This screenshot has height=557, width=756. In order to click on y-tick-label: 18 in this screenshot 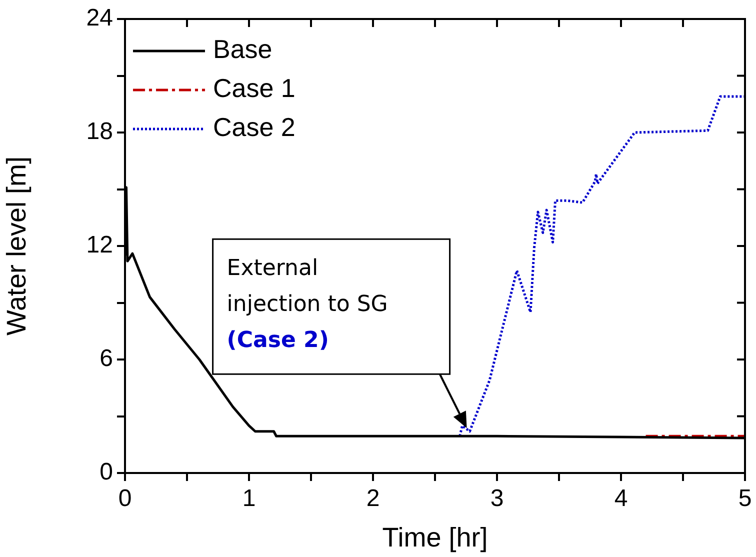, I will do `click(99, 132)`.